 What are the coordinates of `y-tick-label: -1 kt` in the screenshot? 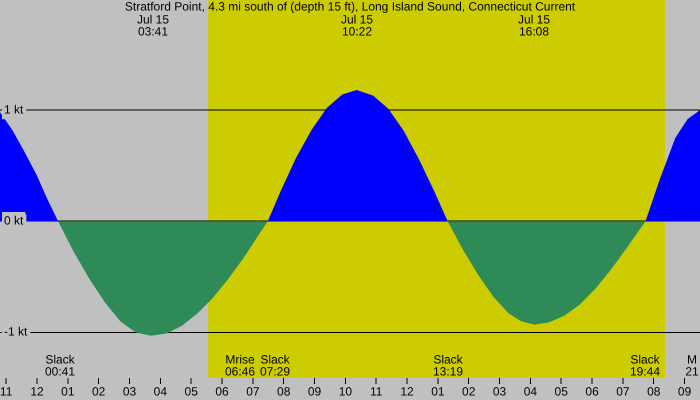 It's located at (16, 331).